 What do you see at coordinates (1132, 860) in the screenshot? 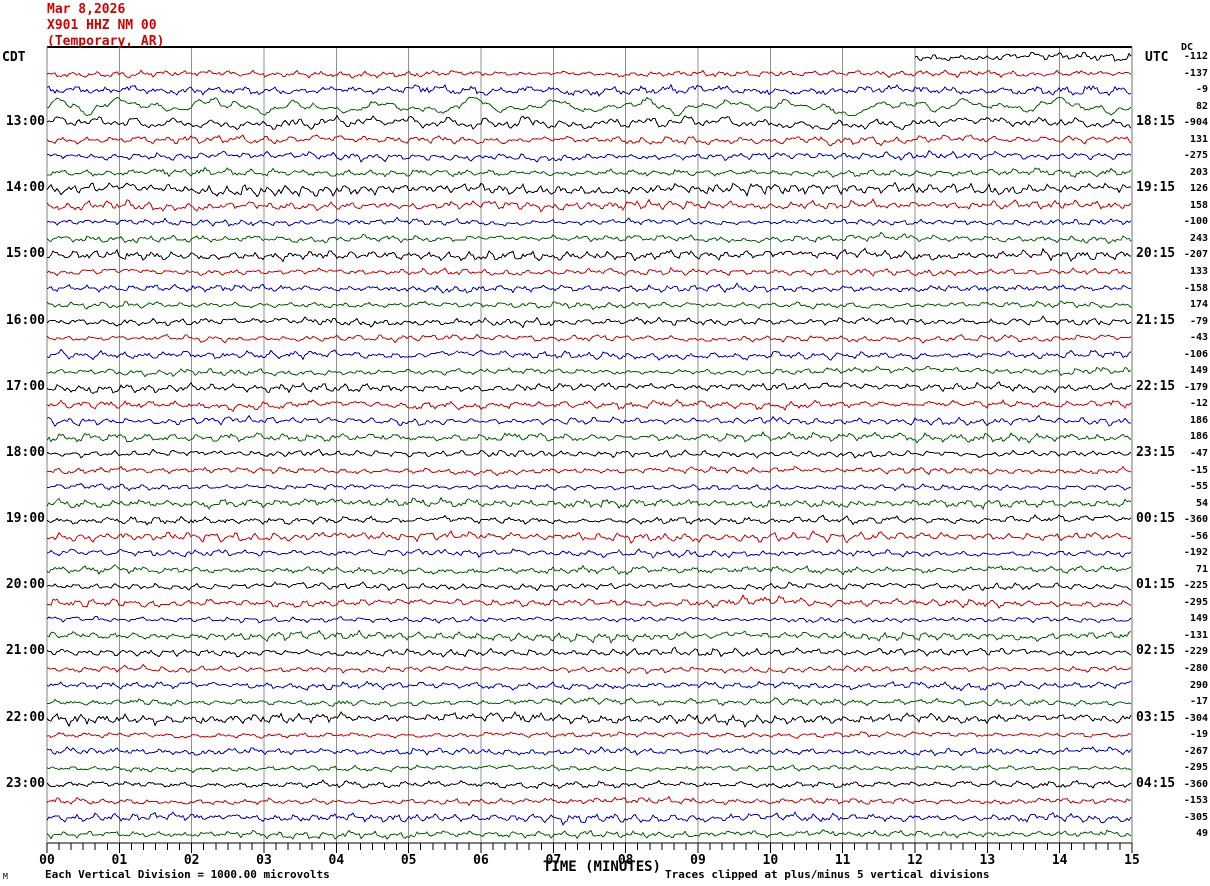
I see `minute-label: 15` at bounding box center [1132, 860].